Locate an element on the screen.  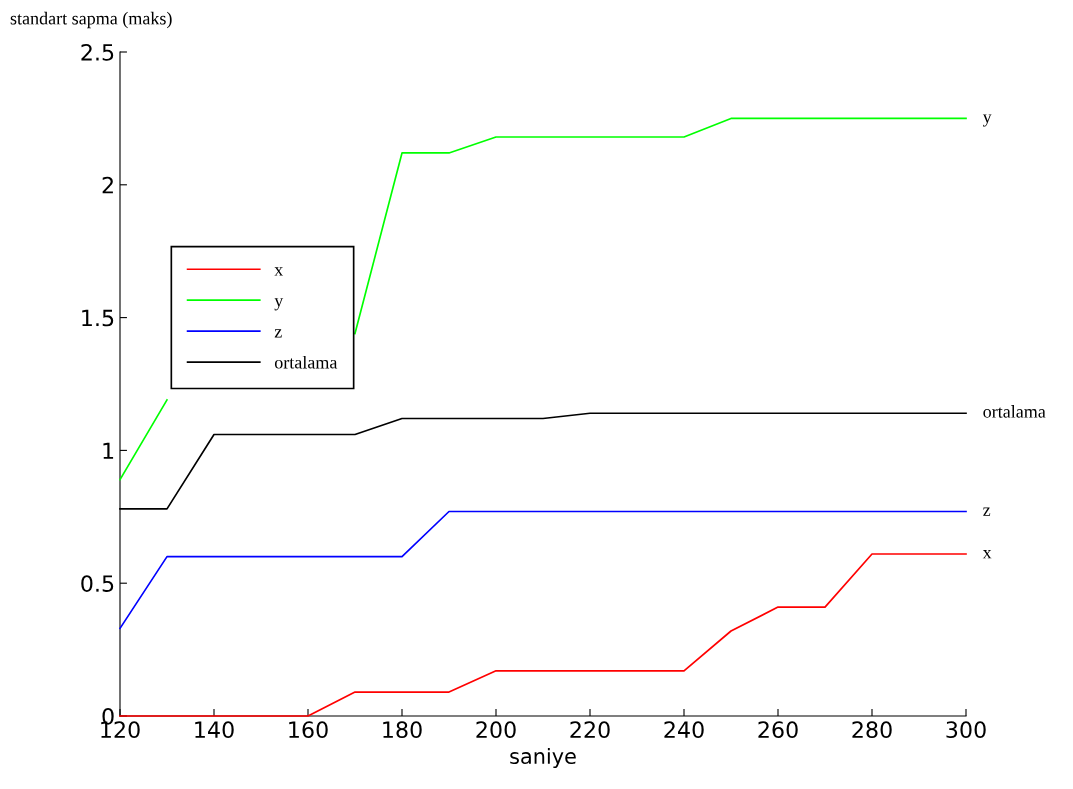
text: x is located at coordinates (987, 554).